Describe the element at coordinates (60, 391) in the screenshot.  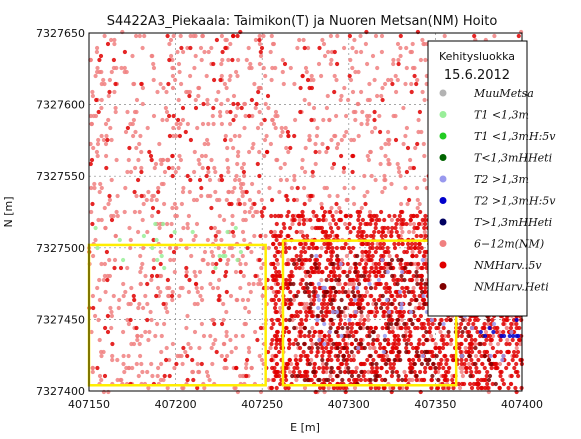
I see `y-tick-label: 7327400` at that location.